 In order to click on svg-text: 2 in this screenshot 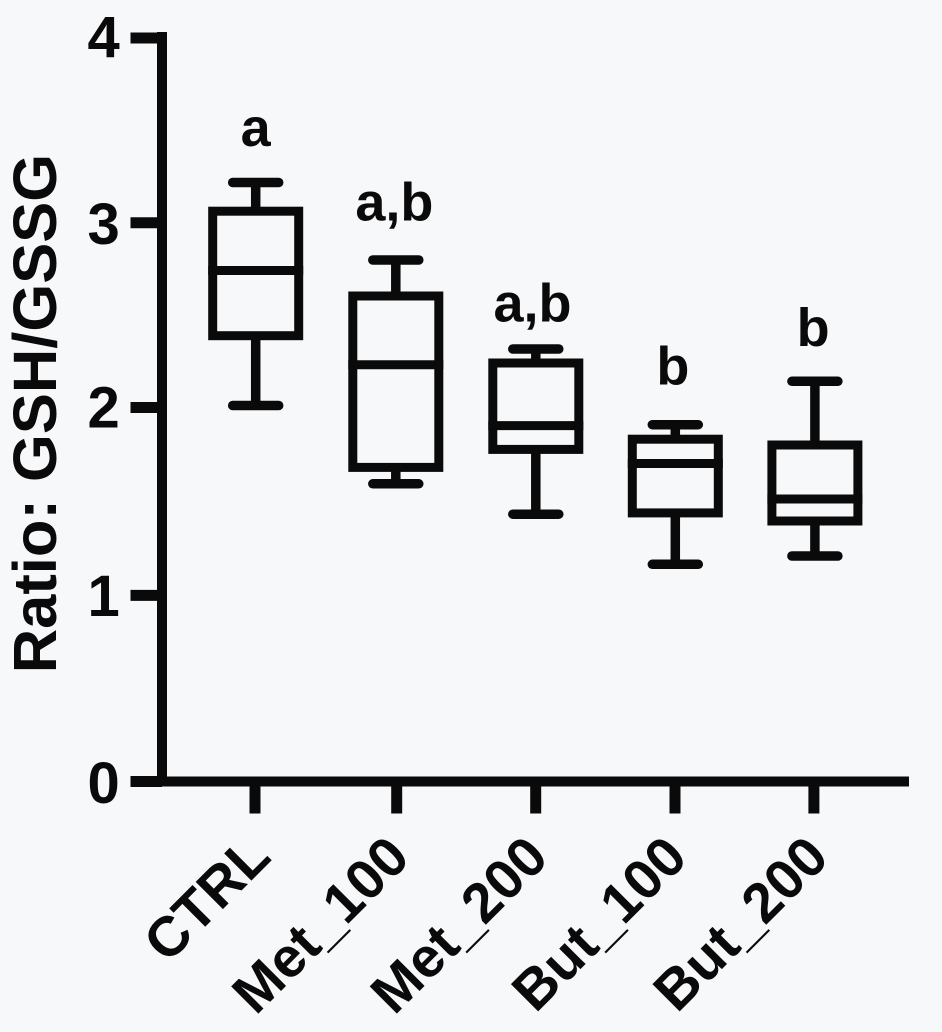, I will do `click(104, 407)`.